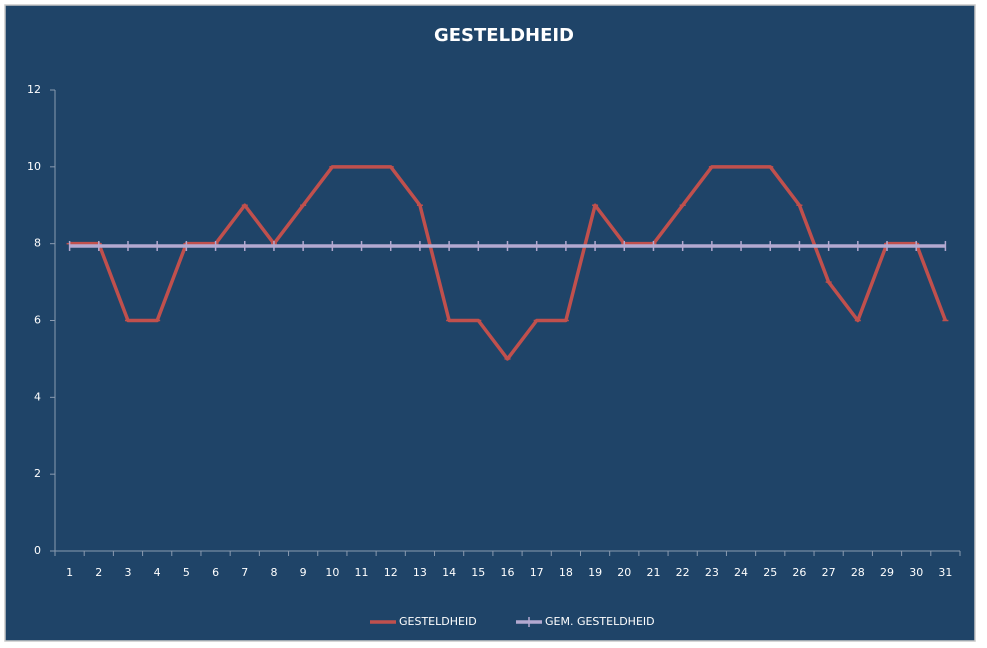 Image resolution: width=987 pixels, height=648 pixels. What do you see at coordinates (244, 572) in the screenshot?
I see `x-tick-label: 7` at bounding box center [244, 572].